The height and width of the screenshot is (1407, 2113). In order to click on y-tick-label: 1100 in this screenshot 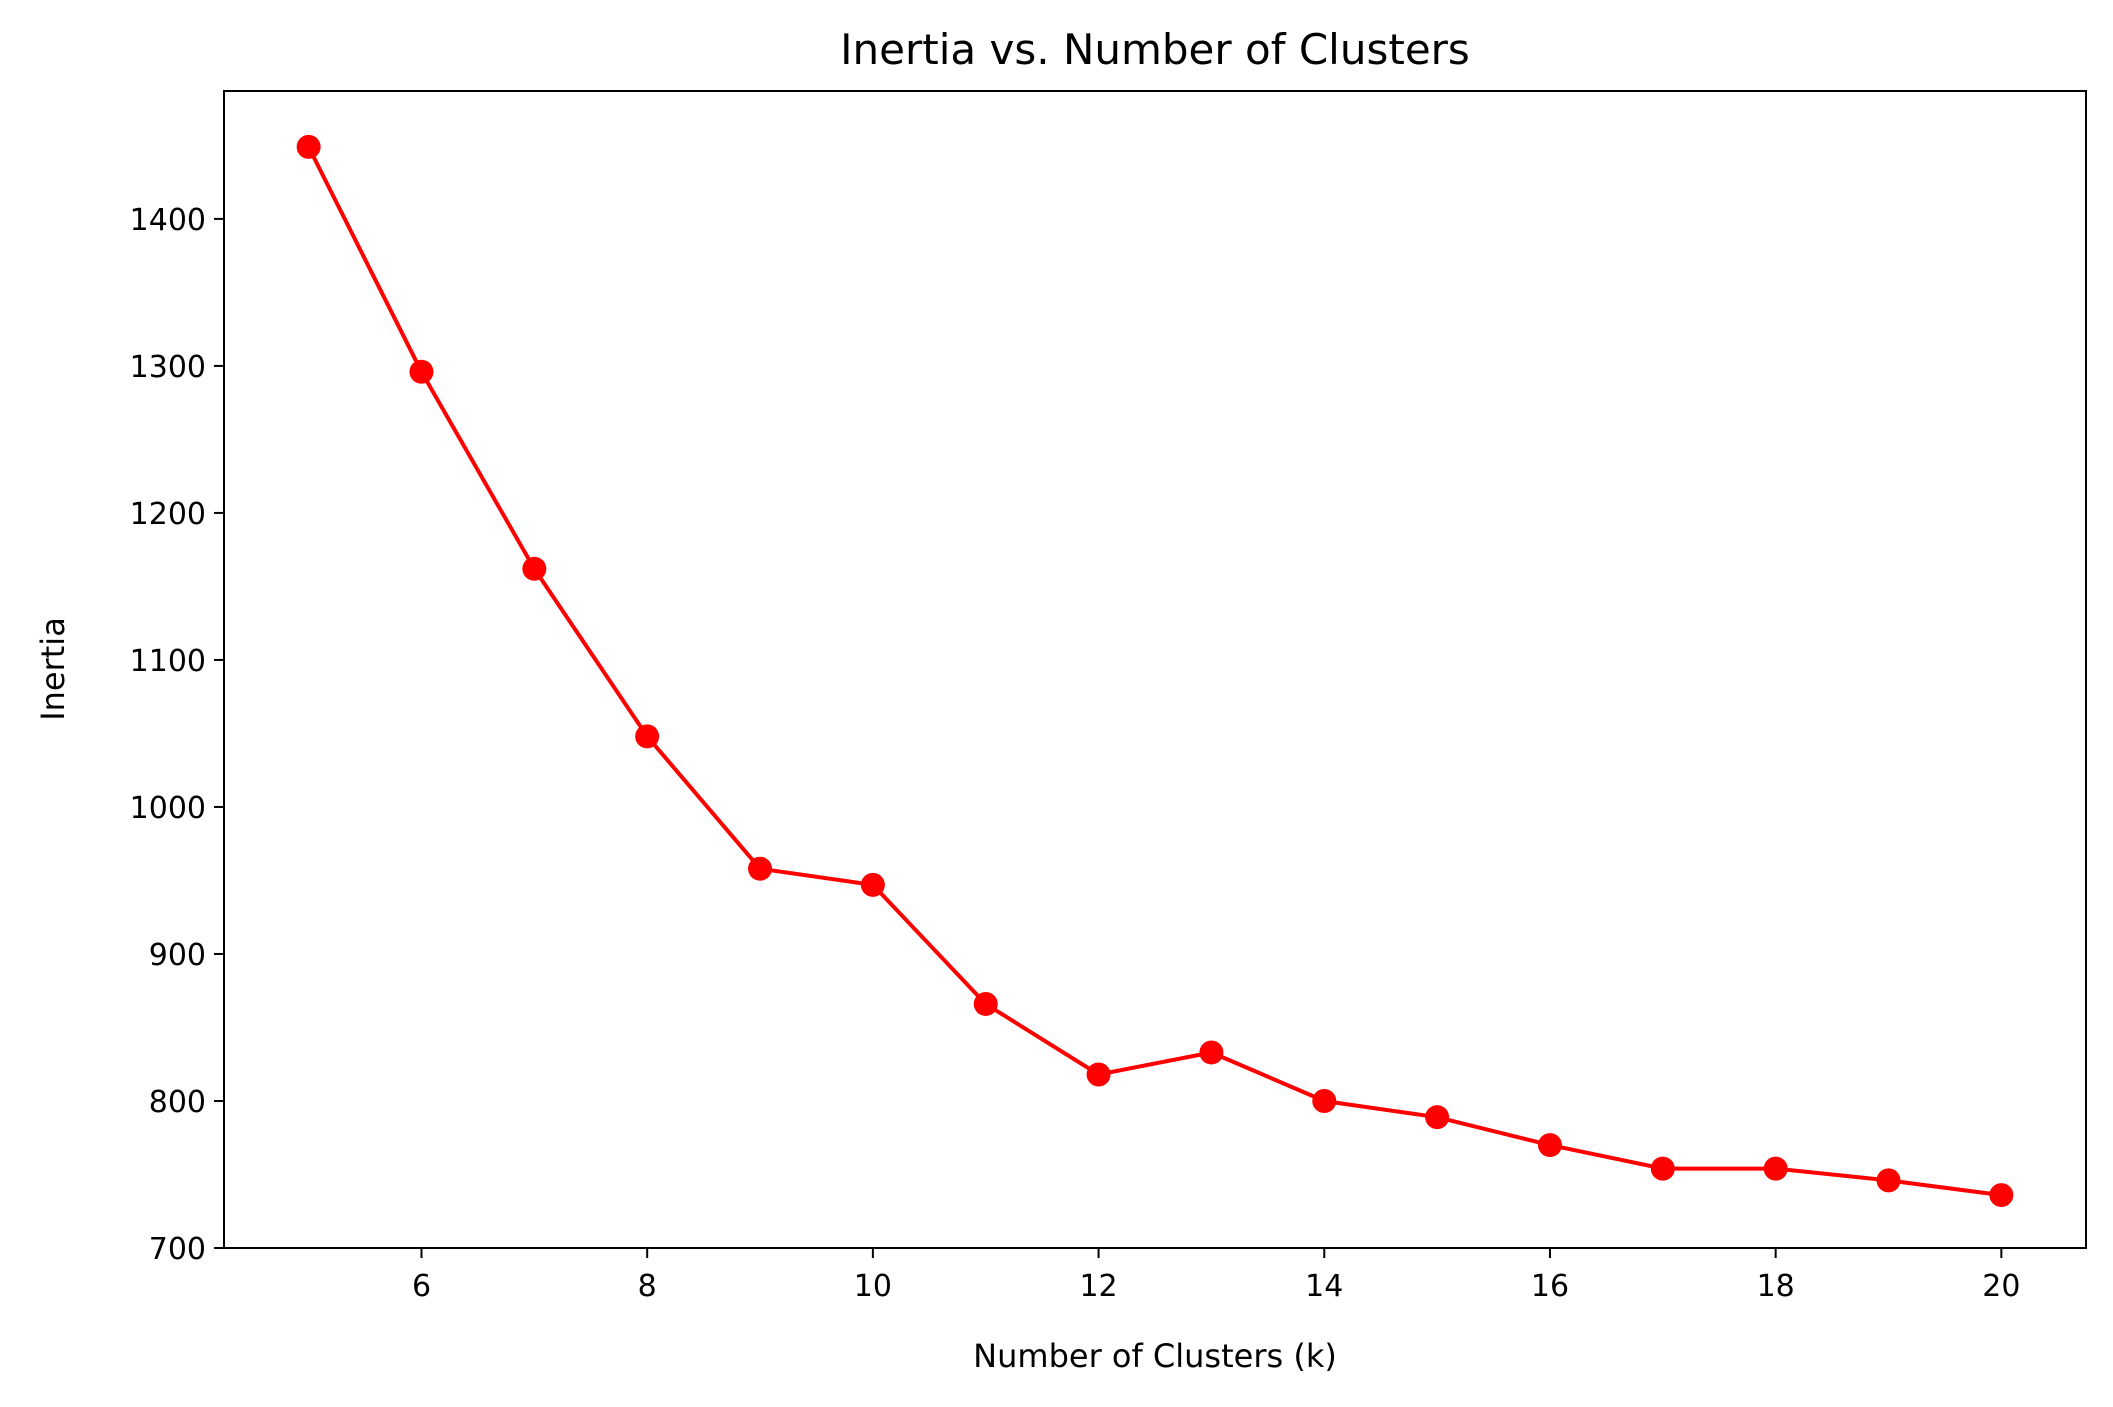, I will do `click(168, 661)`.